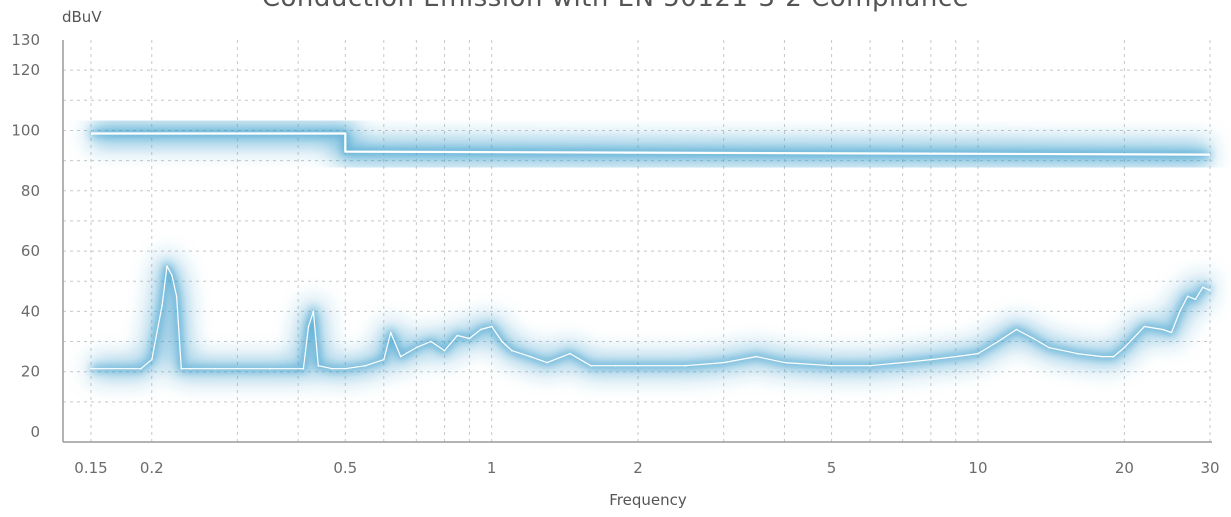 This screenshot has width=1231, height=517. I want to click on y-tick-label: 120, so click(25, 70).